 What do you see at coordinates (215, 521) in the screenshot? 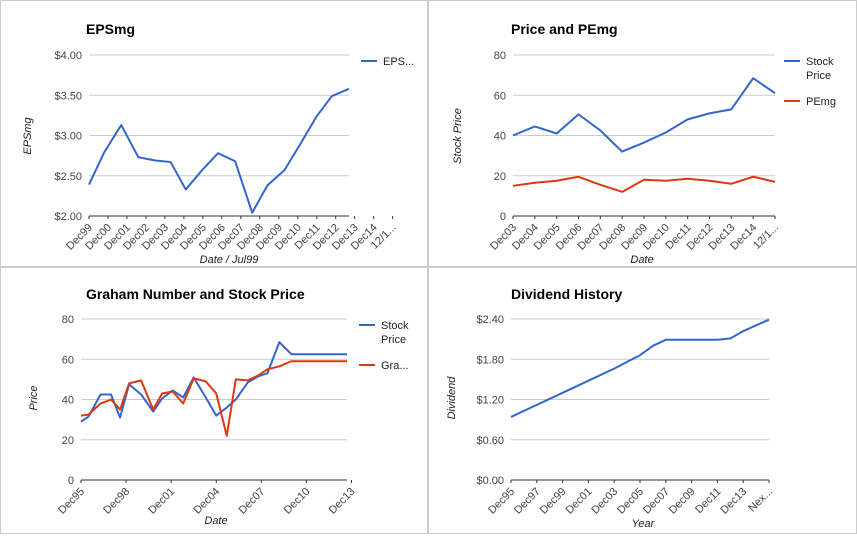
I see `graham-x-axis-label: Date` at bounding box center [215, 521].